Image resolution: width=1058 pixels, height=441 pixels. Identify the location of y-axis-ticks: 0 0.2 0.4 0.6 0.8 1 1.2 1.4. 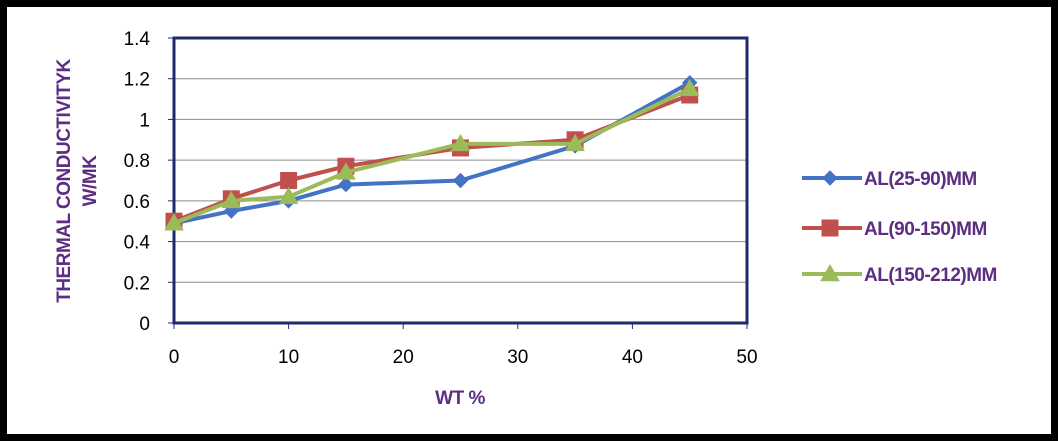
(149, 182).